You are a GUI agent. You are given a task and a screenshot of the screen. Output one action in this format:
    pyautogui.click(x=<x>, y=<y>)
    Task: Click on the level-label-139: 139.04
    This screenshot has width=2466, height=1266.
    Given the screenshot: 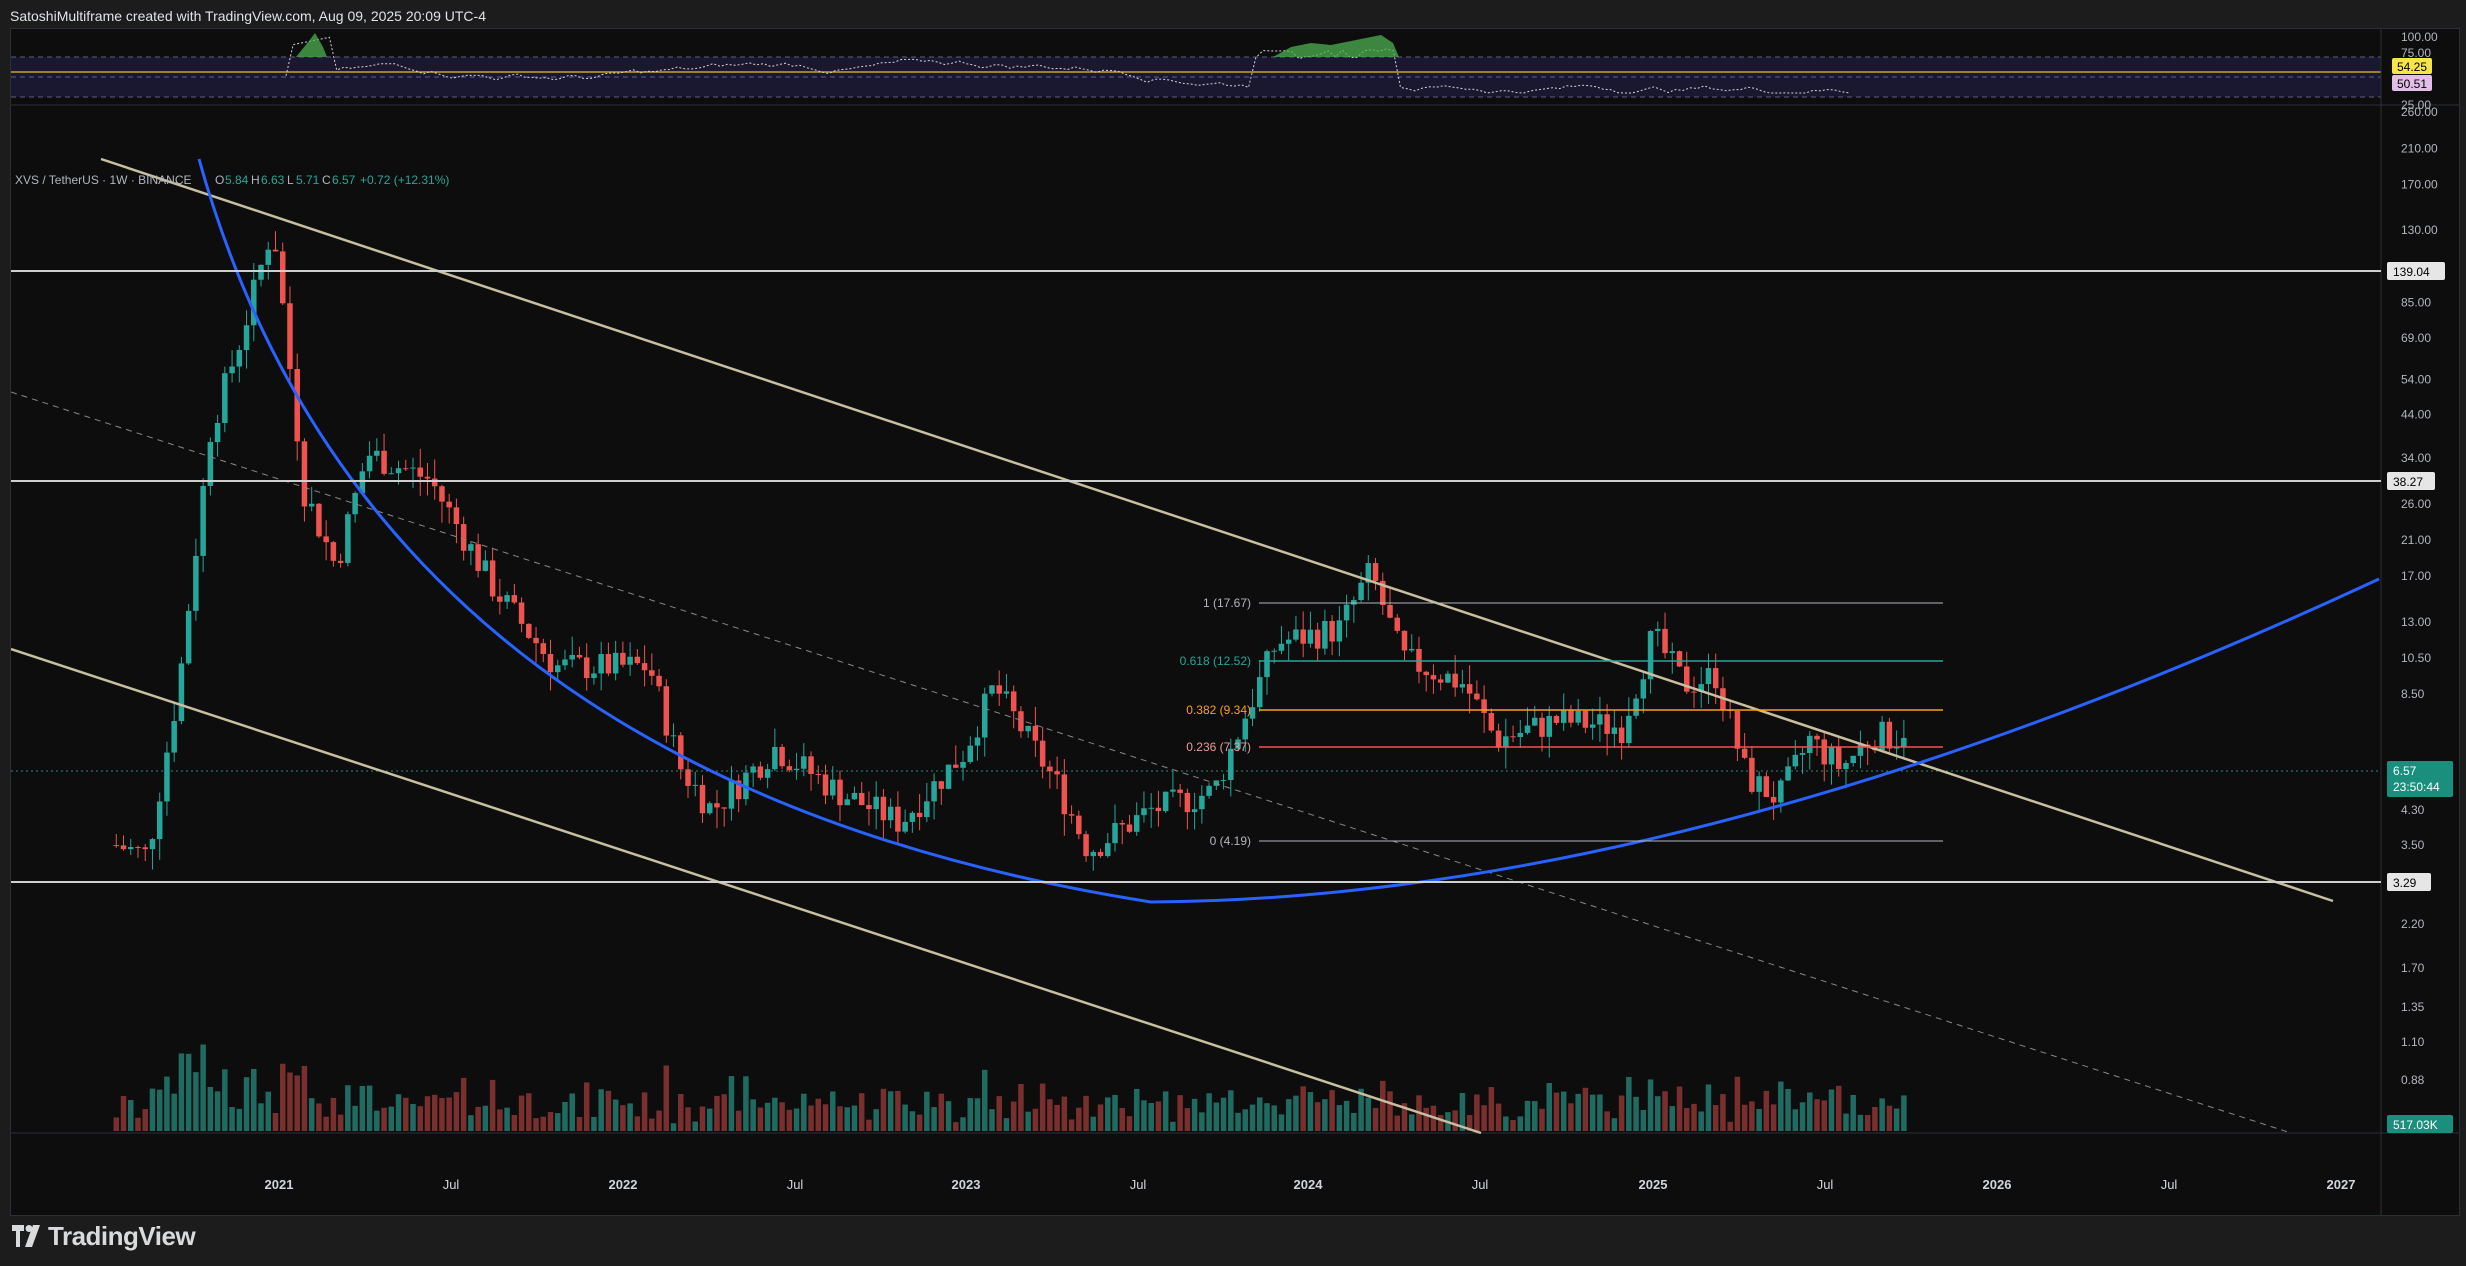 What is the action you would take?
    pyautogui.click(x=2411, y=272)
    